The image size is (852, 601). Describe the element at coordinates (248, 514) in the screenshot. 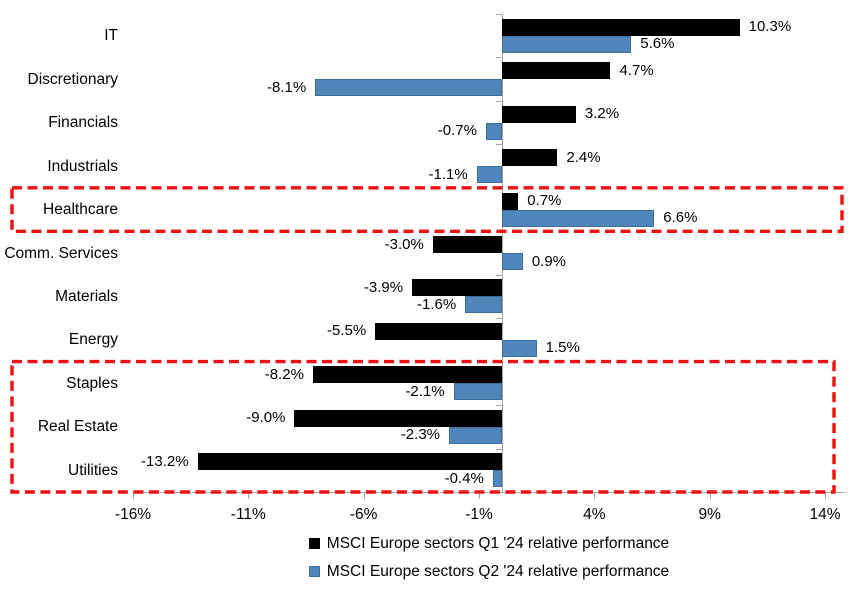

I see `x-tick-label: -11%` at that location.